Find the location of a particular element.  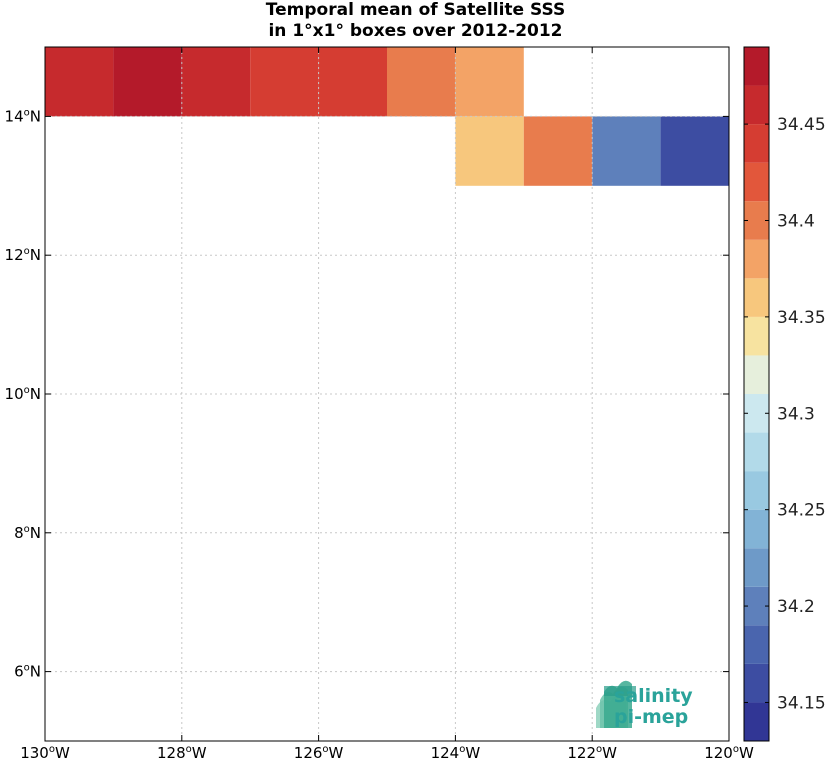

logo-line1: salinity is located at coordinates (653, 696).